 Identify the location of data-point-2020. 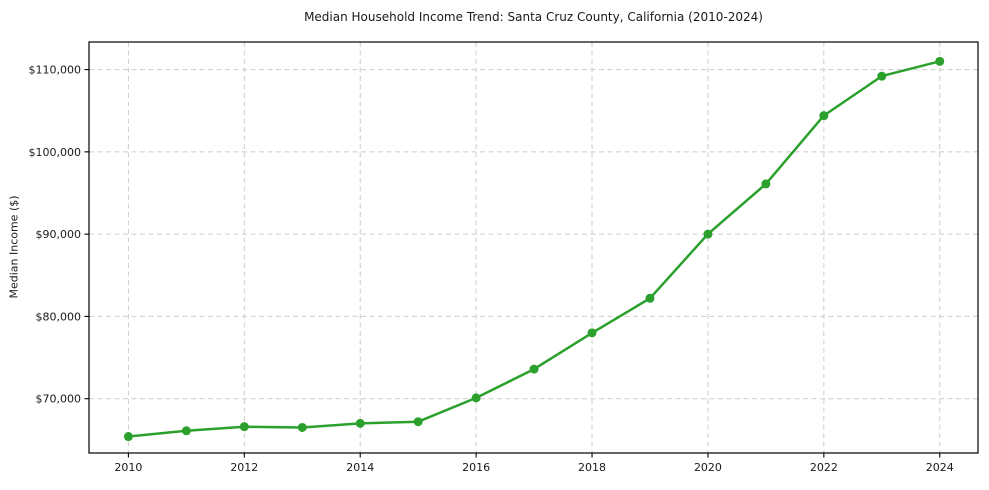
(708, 234).